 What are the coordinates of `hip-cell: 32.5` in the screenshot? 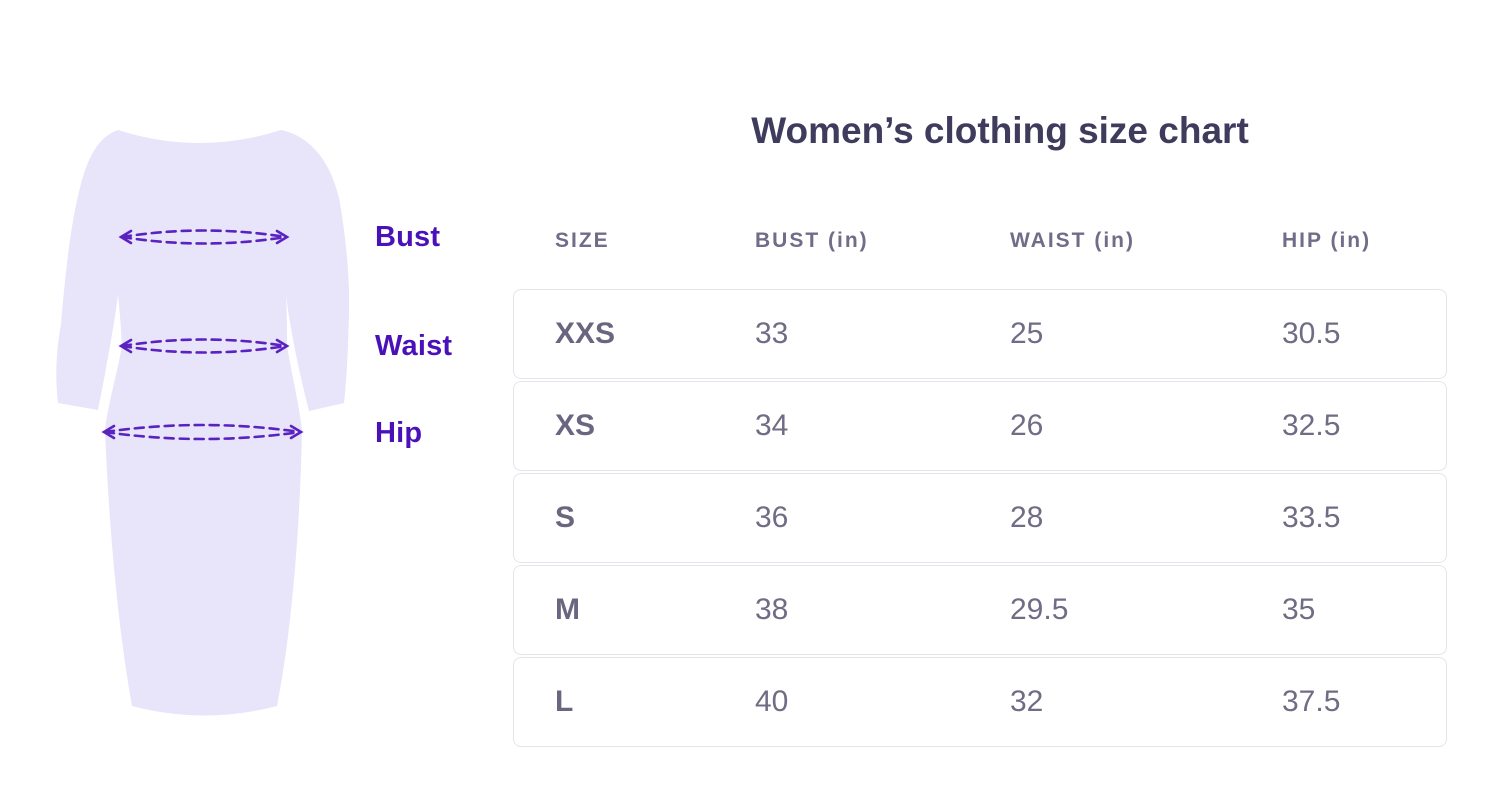 It's located at (1311, 425).